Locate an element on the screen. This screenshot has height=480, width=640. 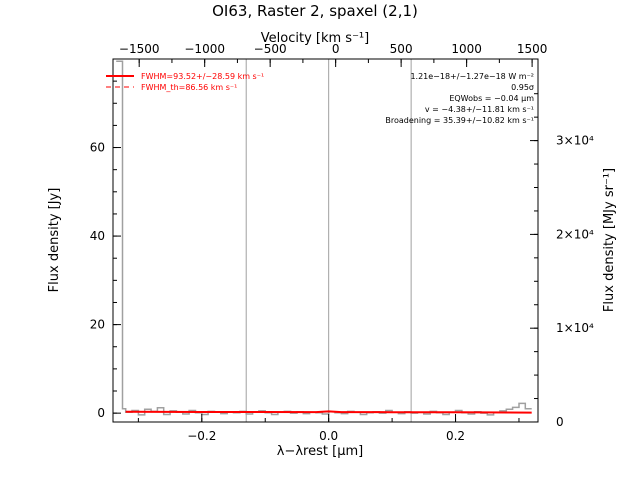
top-tick-label-6: 1500 is located at coordinates (532, 49).